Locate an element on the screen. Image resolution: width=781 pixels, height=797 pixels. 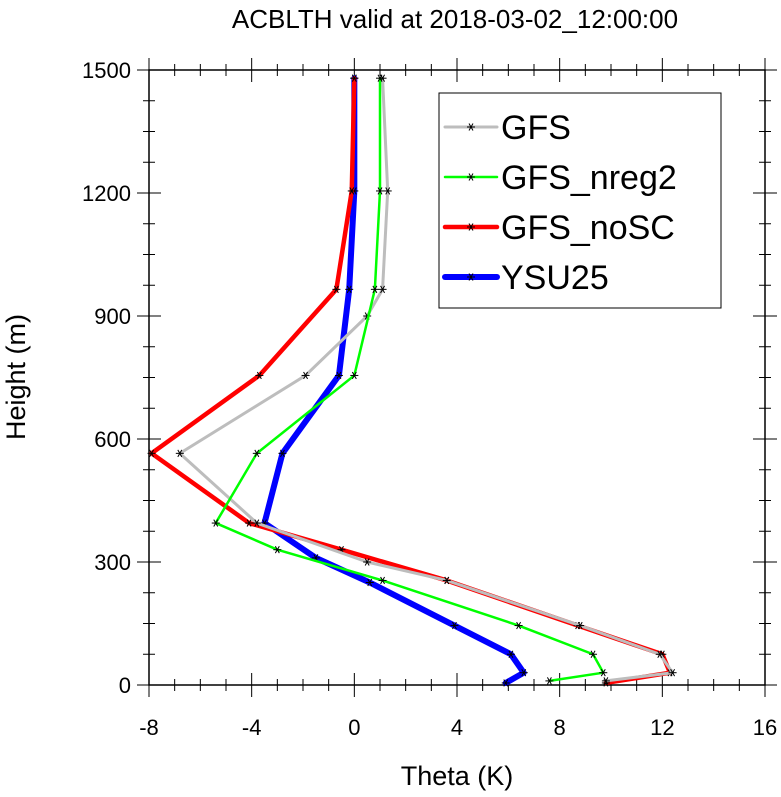
chart-title: ACBLTH valid at 2018-03-02_12:00:00 is located at coordinates (455, 19).